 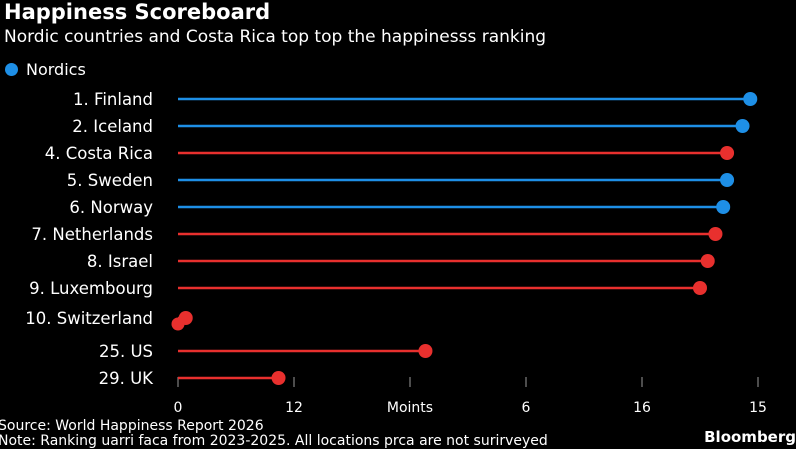 What do you see at coordinates (99, 153) in the screenshot?
I see `category-label: 4. Costa Rica` at bounding box center [99, 153].